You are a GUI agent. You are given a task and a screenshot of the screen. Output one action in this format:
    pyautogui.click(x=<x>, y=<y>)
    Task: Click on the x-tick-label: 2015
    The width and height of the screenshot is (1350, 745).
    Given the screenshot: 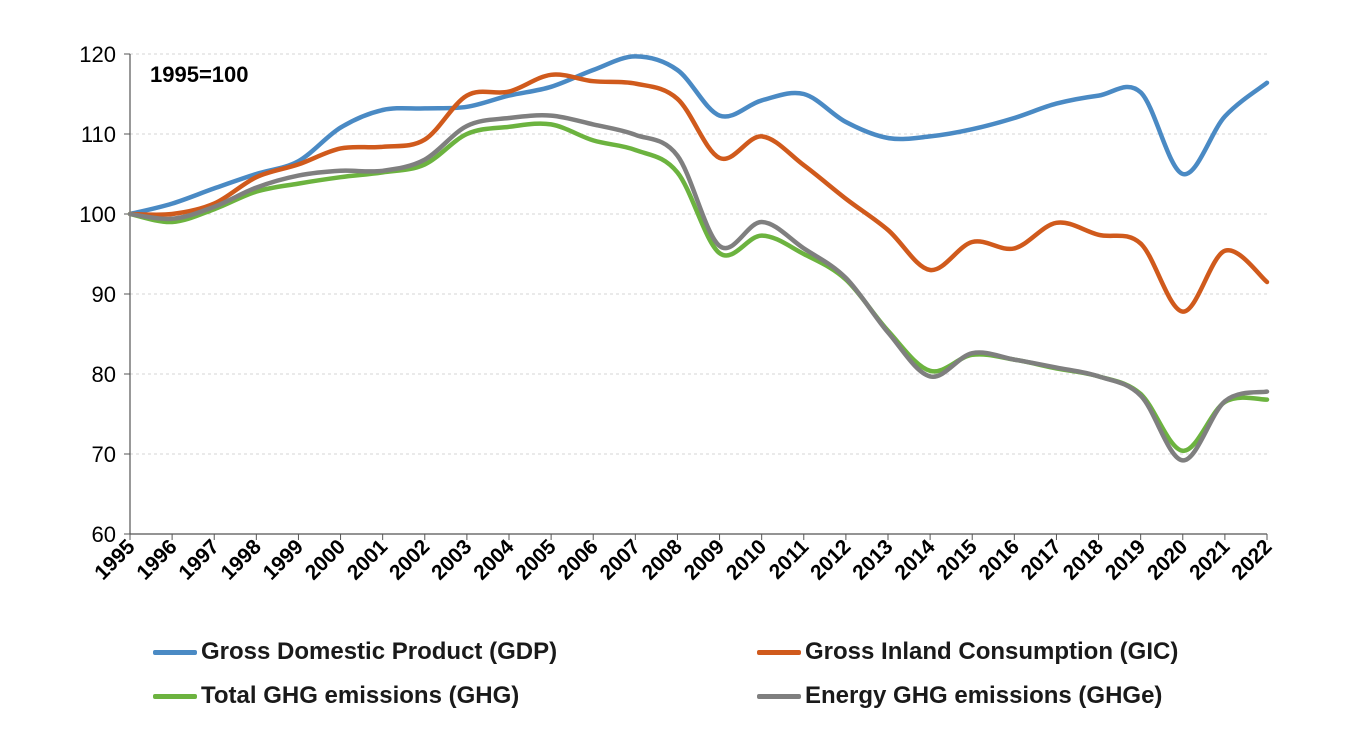 What is the action you would take?
    pyautogui.click(x=957, y=560)
    